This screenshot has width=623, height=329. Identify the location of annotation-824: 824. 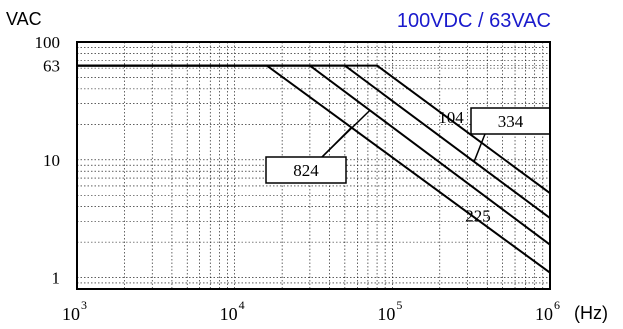
(306, 170).